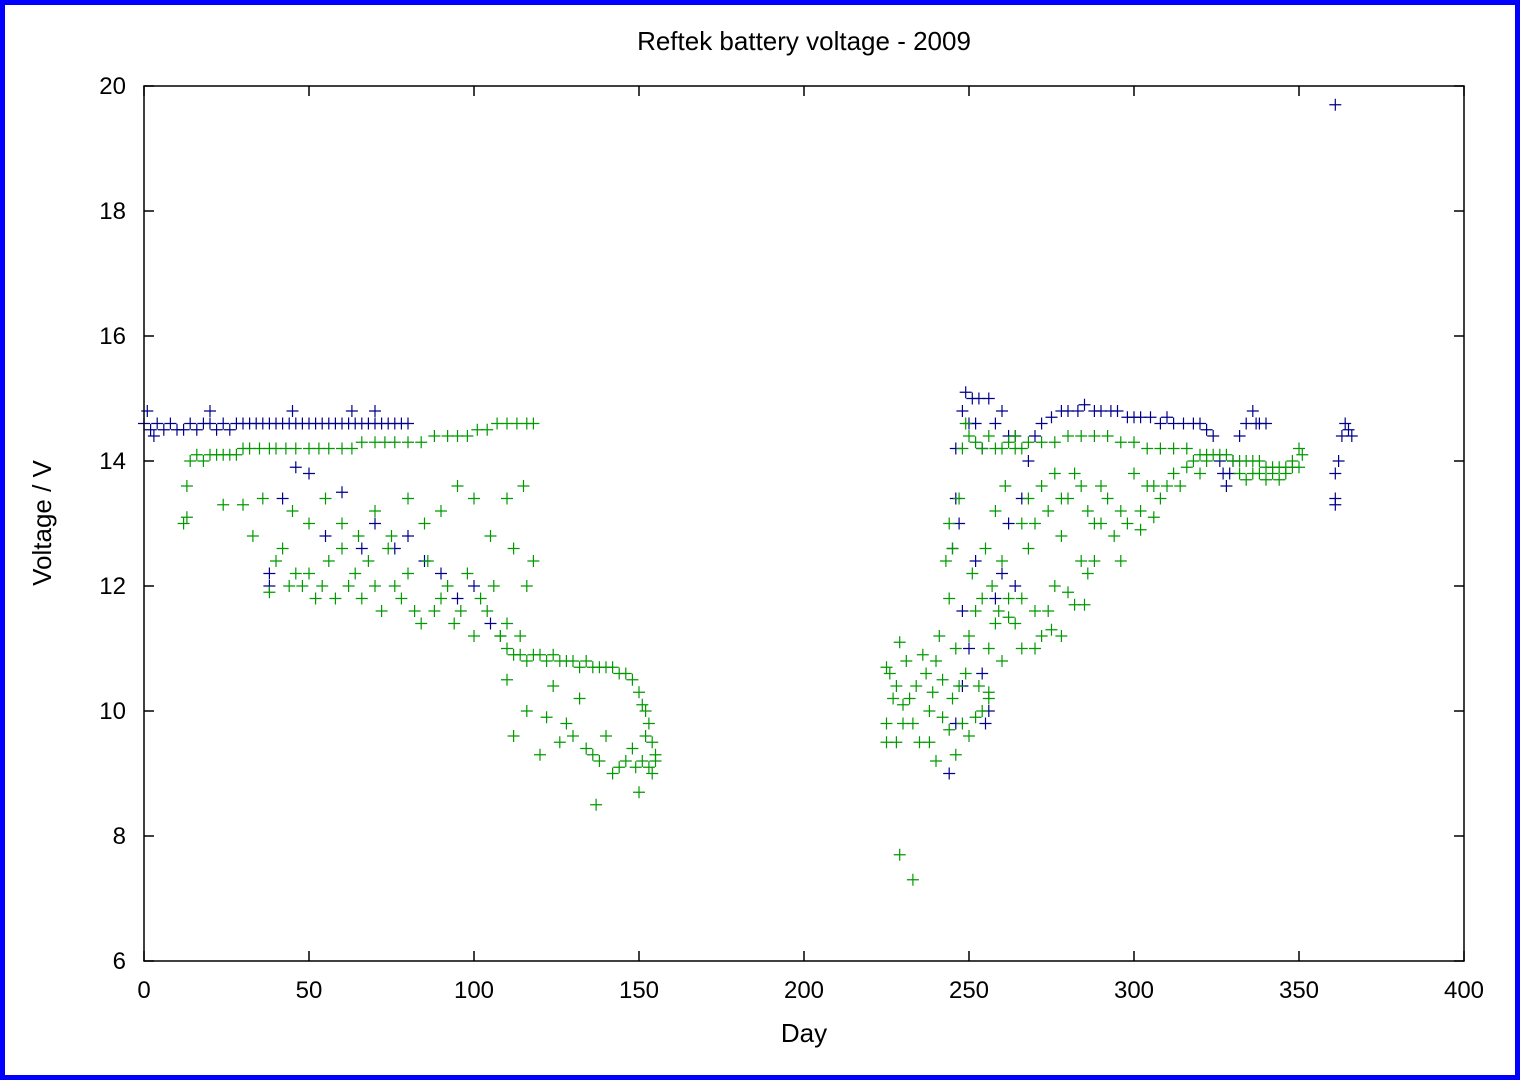  What do you see at coordinates (112, 586) in the screenshot?
I see `y-tick-label: 12` at bounding box center [112, 586].